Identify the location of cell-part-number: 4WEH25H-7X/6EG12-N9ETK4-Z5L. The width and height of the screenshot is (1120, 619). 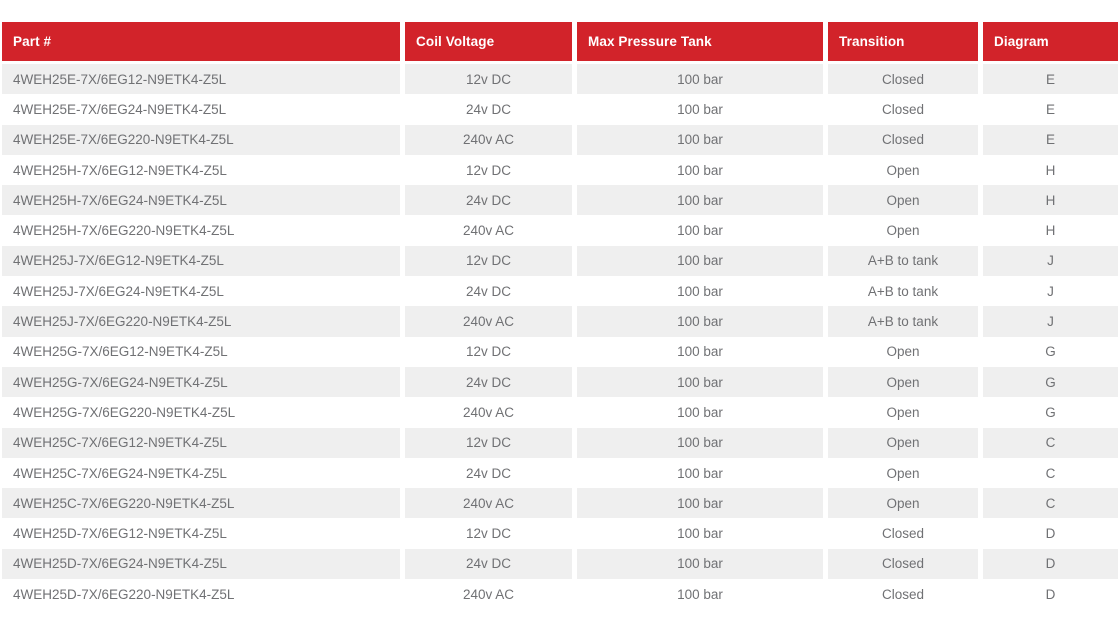
(201, 170).